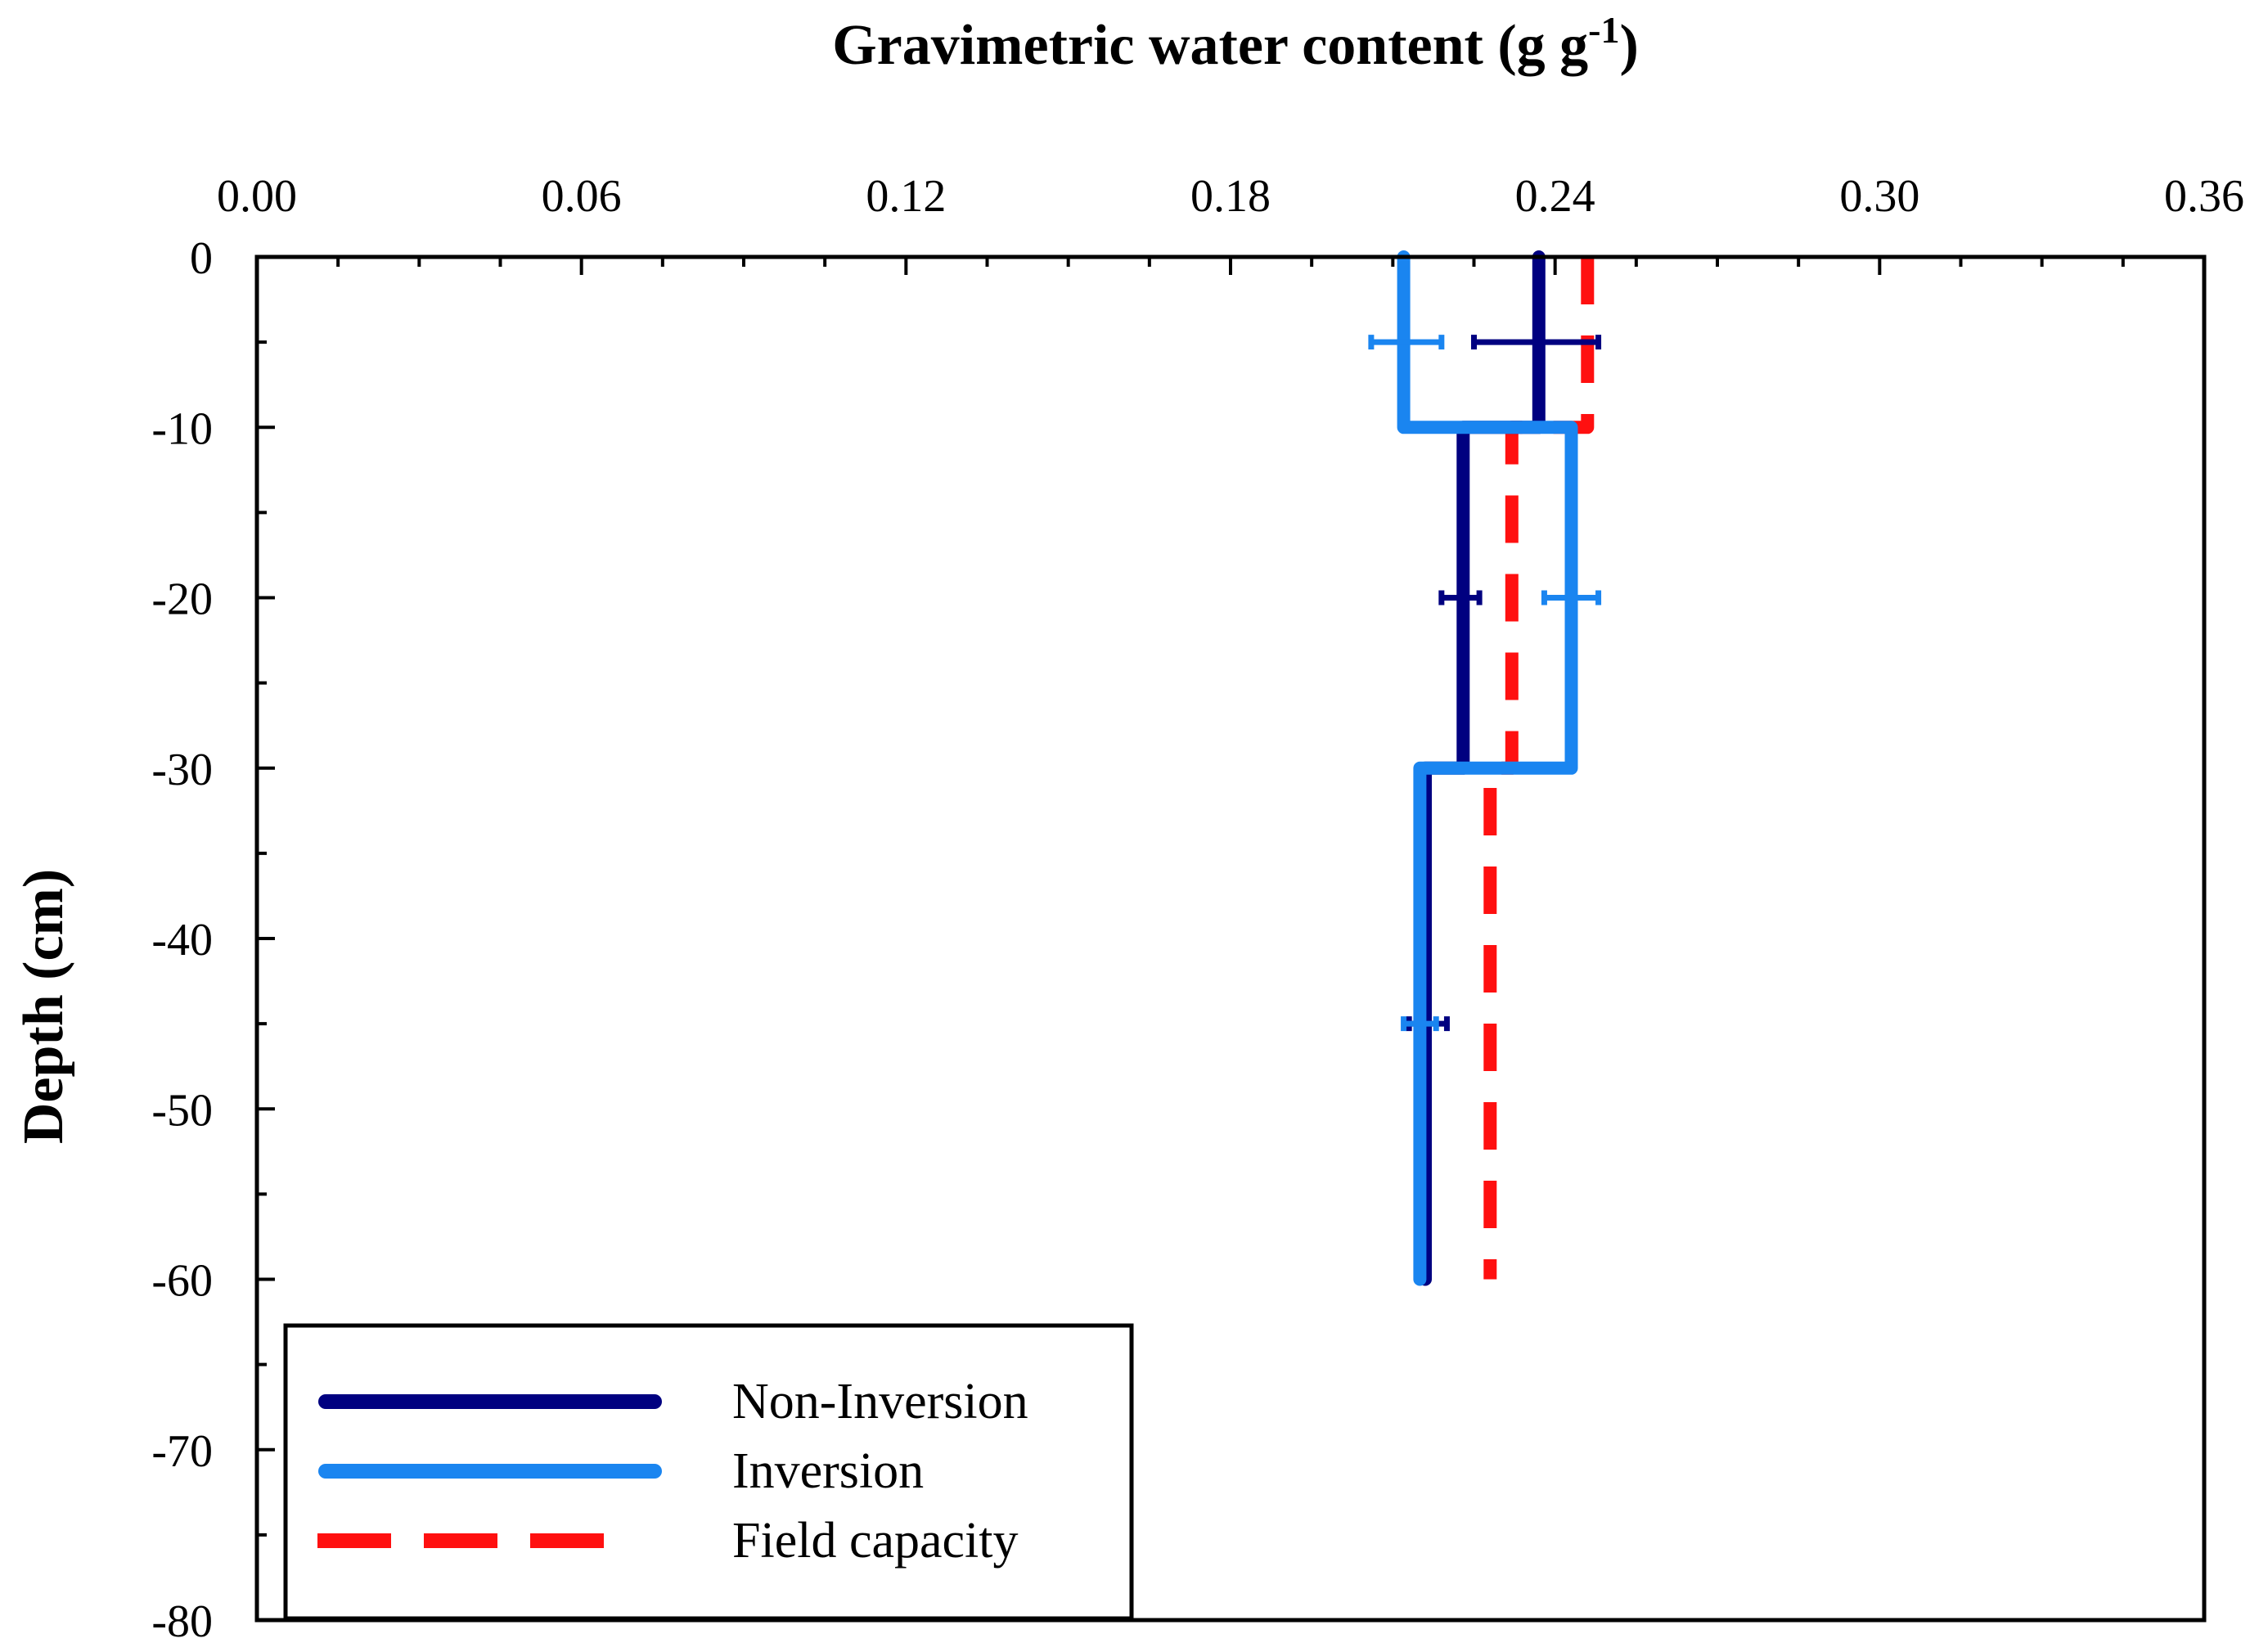  I want to click on legend-label: Field capacity, so click(875, 1541).